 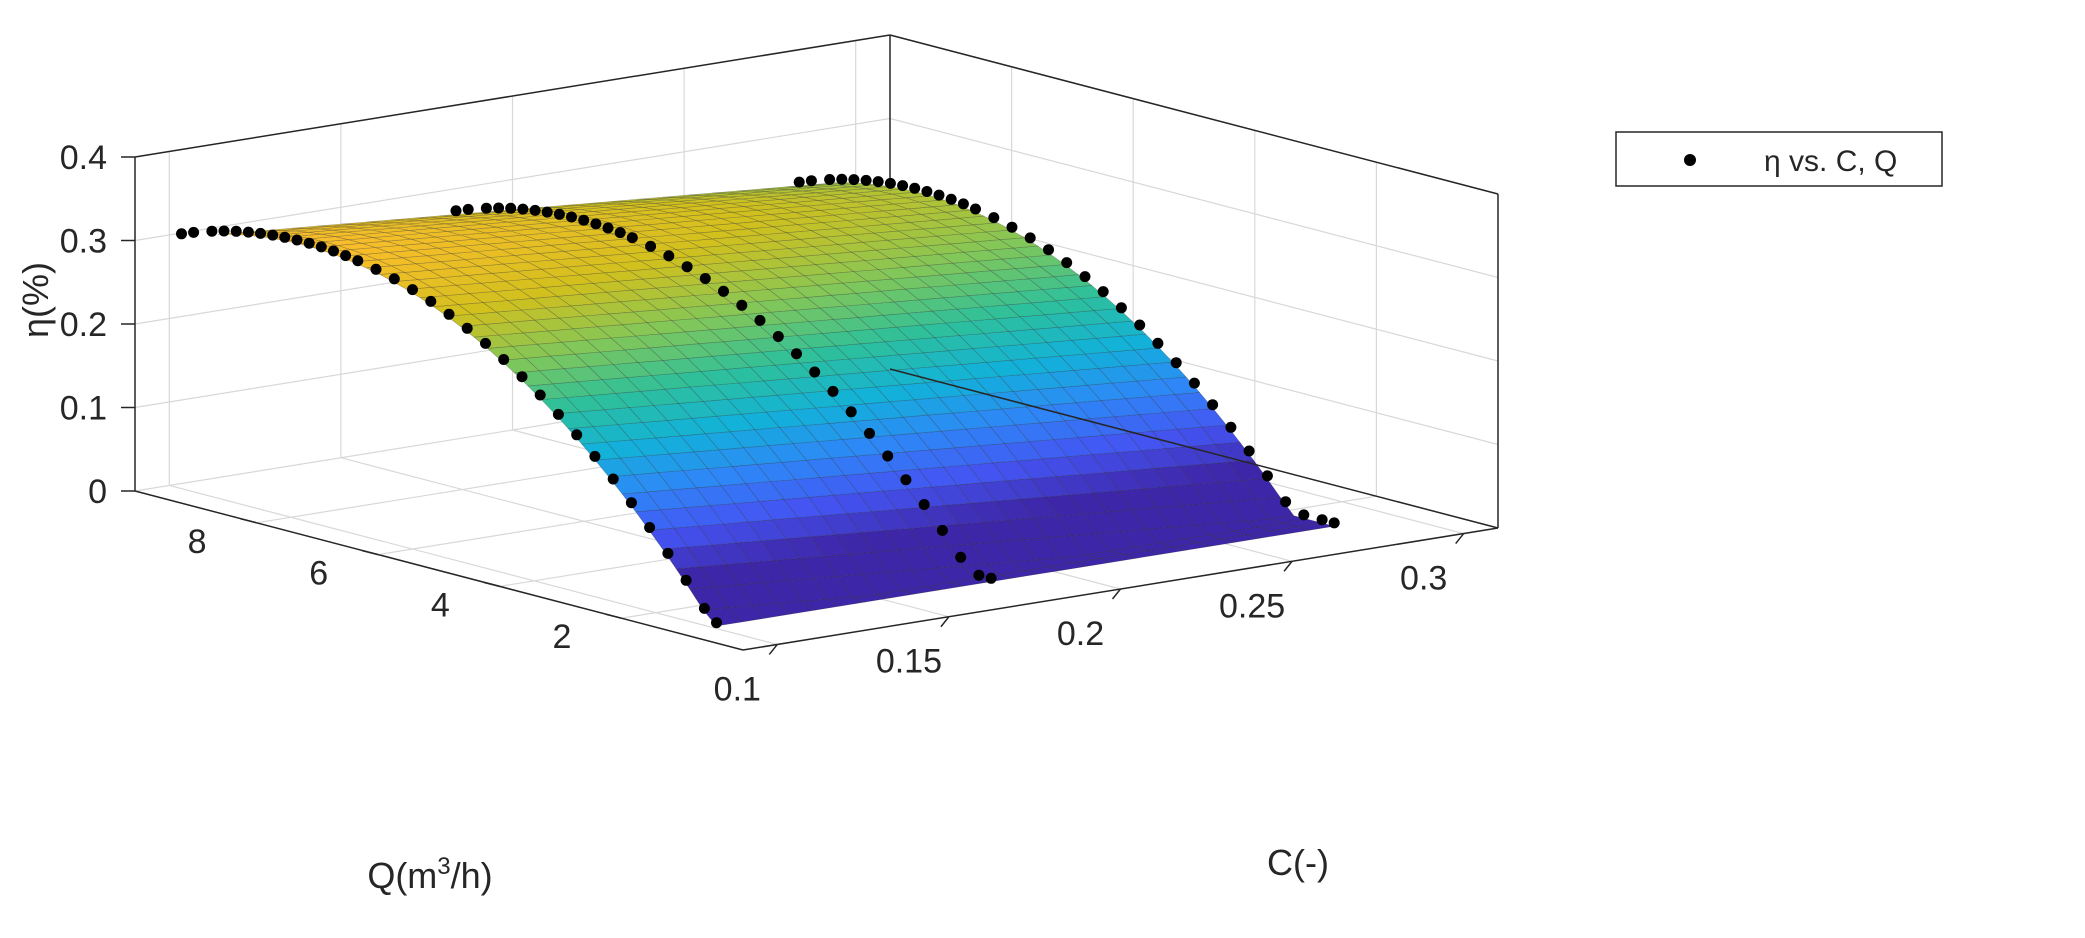 What do you see at coordinates (1779, 159) in the screenshot?
I see `legend-box` at bounding box center [1779, 159].